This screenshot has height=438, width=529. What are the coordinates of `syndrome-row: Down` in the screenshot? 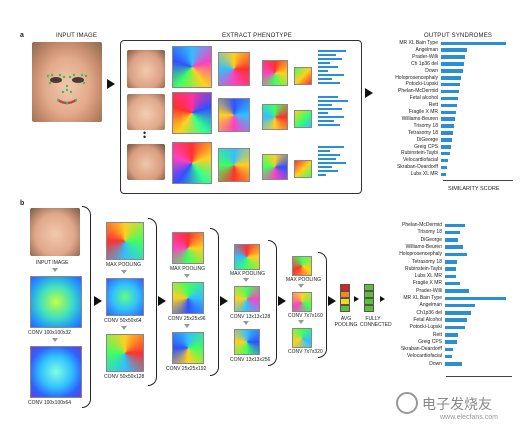 It's located at (446, 71).